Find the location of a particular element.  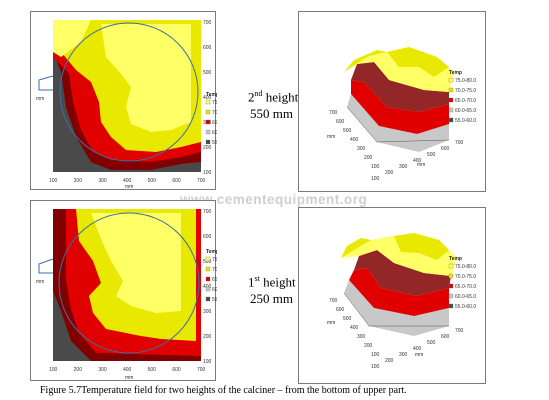

height-value: 550 mm is located at coordinates (271, 114).